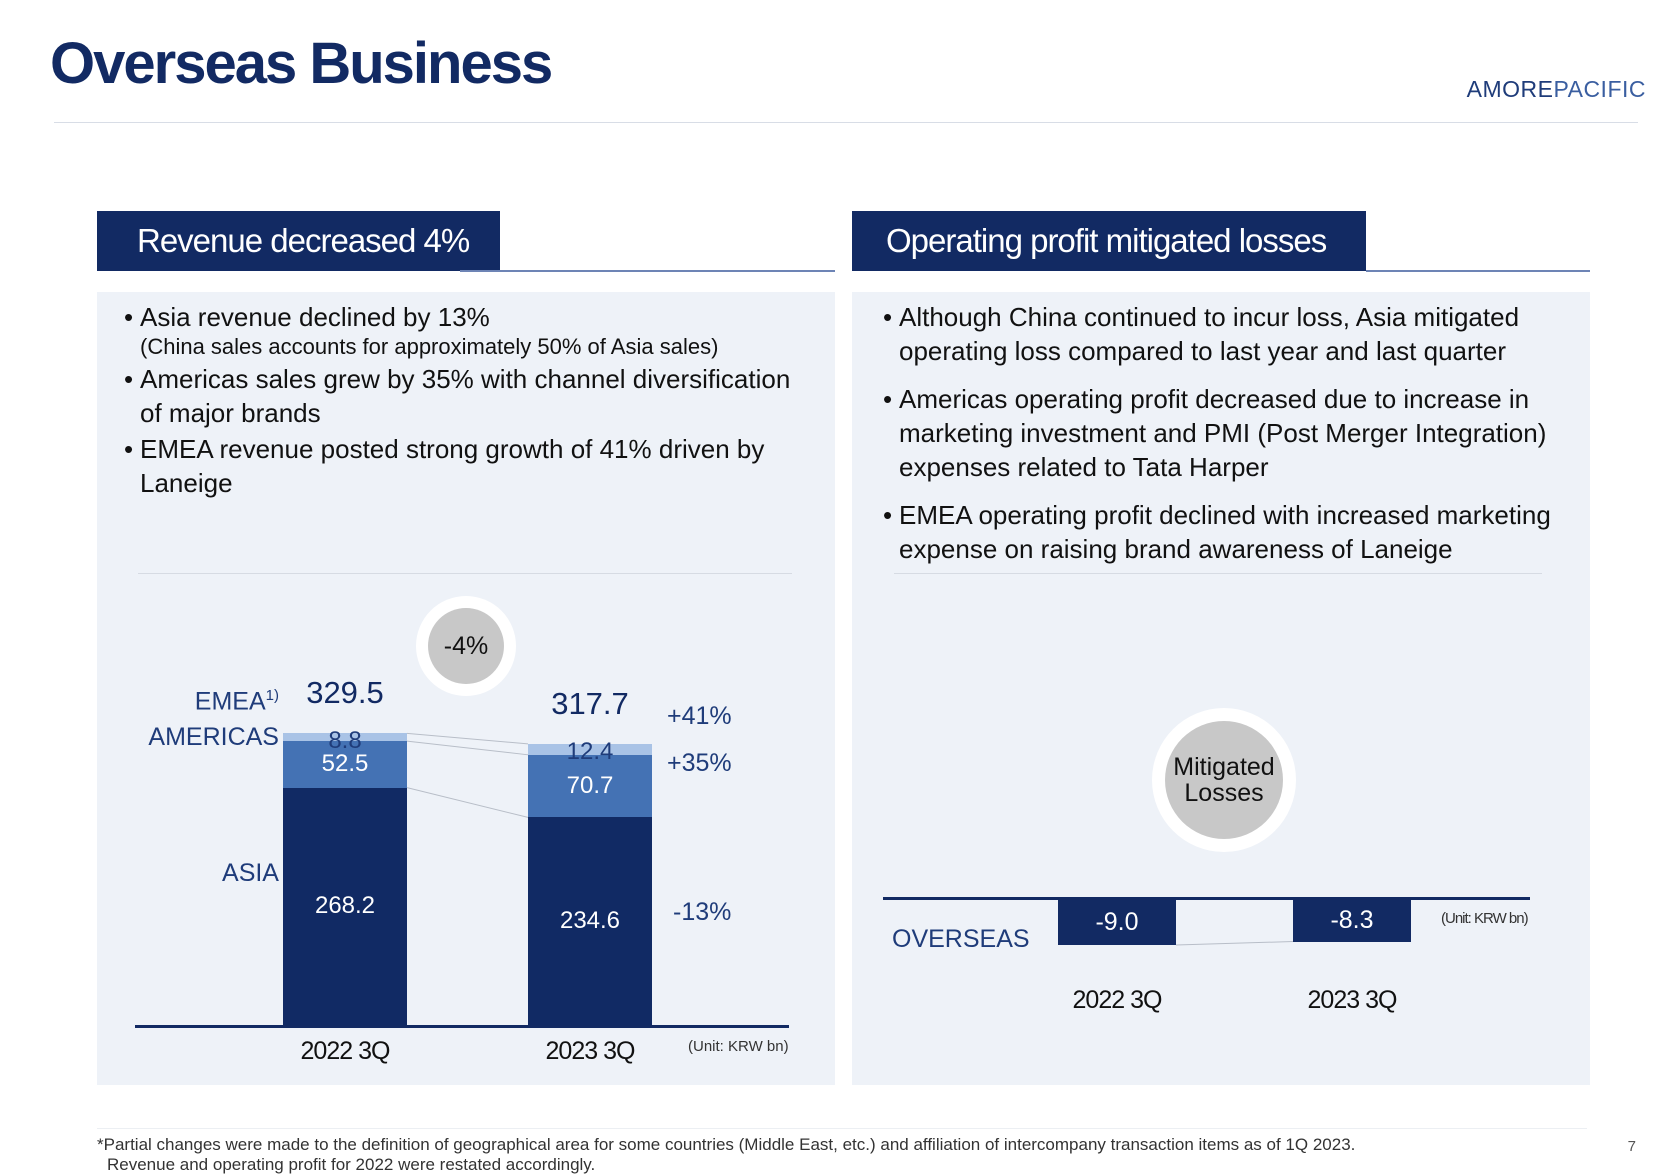 This screenshot has width=1670, height=1175. Describe the element at coordinates (465, 573) in the screenshot. I see `revenue-separator` at that location.